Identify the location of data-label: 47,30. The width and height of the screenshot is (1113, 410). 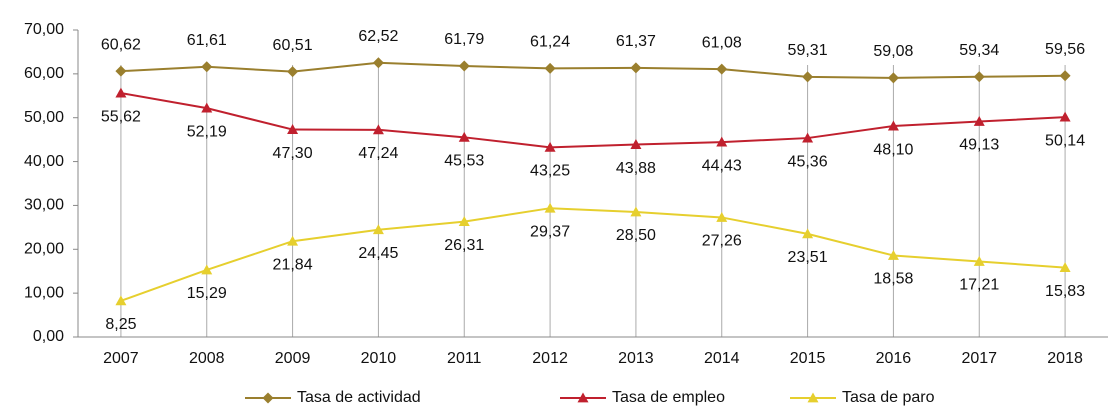
(293, 153).